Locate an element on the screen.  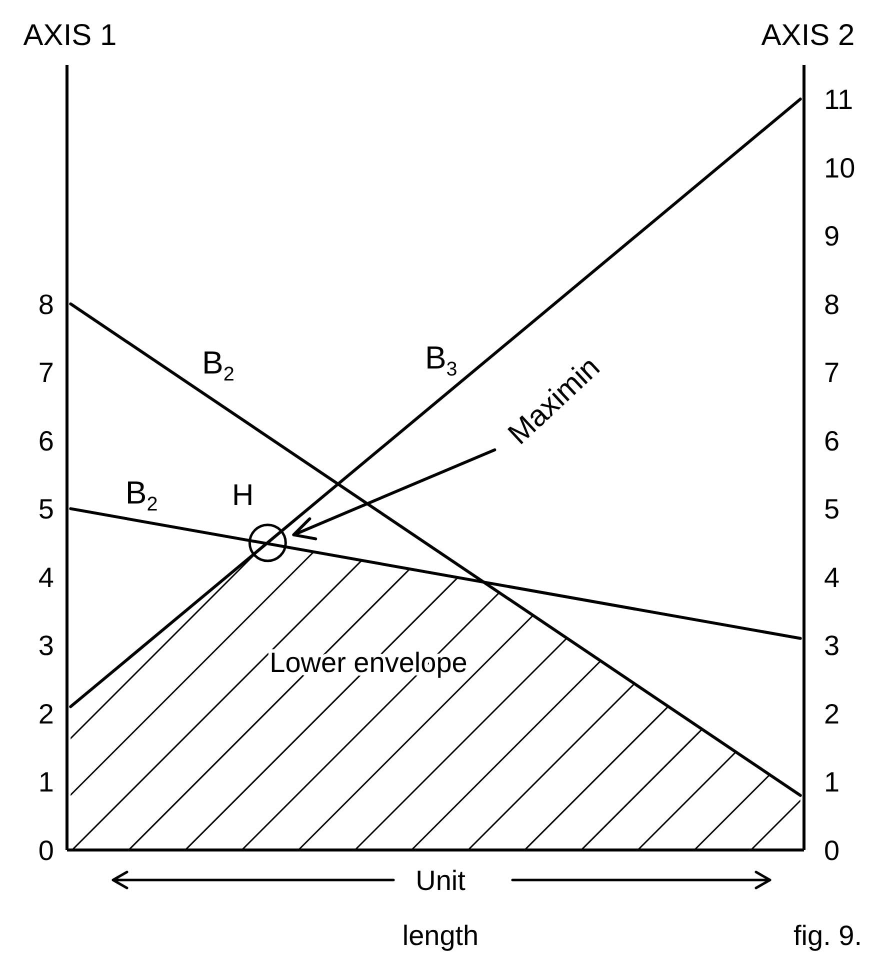
y2-tick-label: 7 is located at coordinates (832, 372).